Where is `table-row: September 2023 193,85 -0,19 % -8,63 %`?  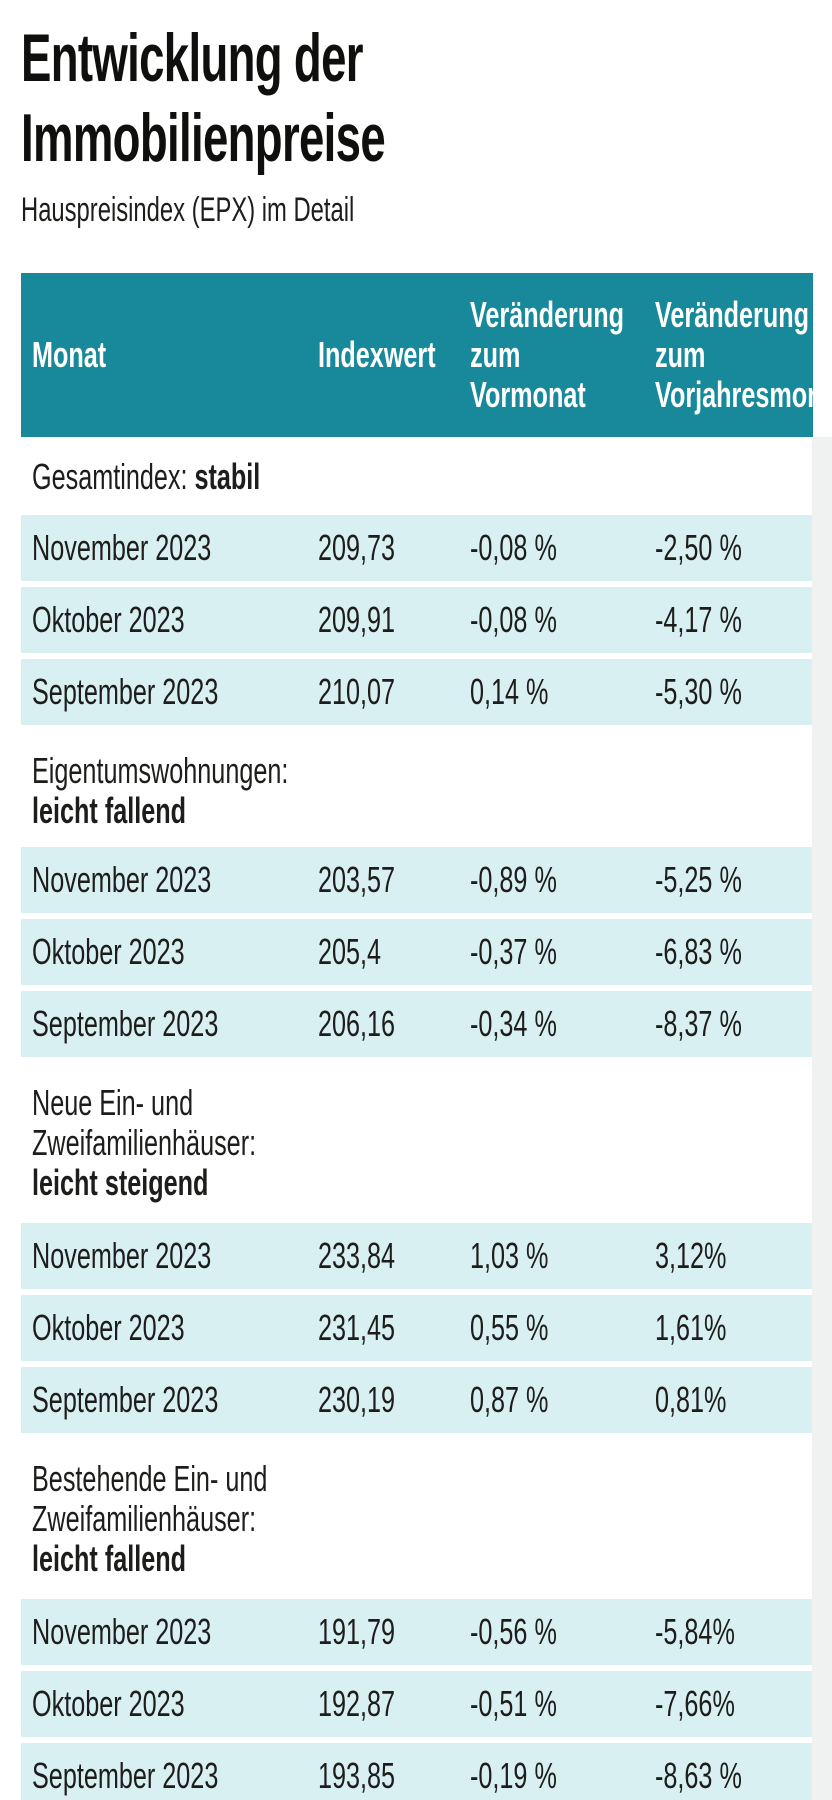
table-row: September 2023 193,85 -0,19 % -8,63 % is located at coordinates (417, 1771).